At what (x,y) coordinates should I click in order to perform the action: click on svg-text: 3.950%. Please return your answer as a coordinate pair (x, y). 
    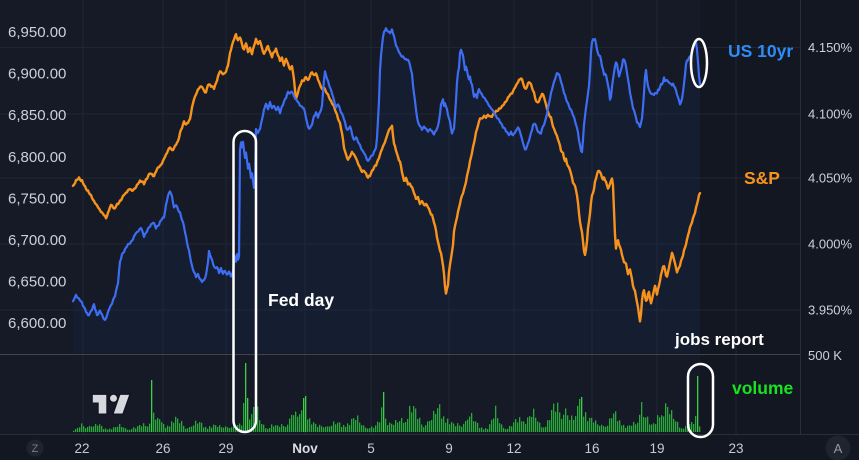
    Looking at the image, I should click on (830, 310).